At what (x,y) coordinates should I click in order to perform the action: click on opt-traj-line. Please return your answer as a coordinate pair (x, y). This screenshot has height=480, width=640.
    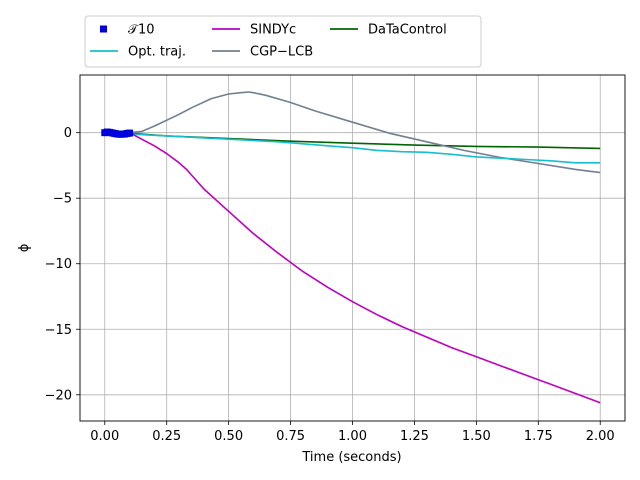
    Looking at the image, I should click on (352, 147).